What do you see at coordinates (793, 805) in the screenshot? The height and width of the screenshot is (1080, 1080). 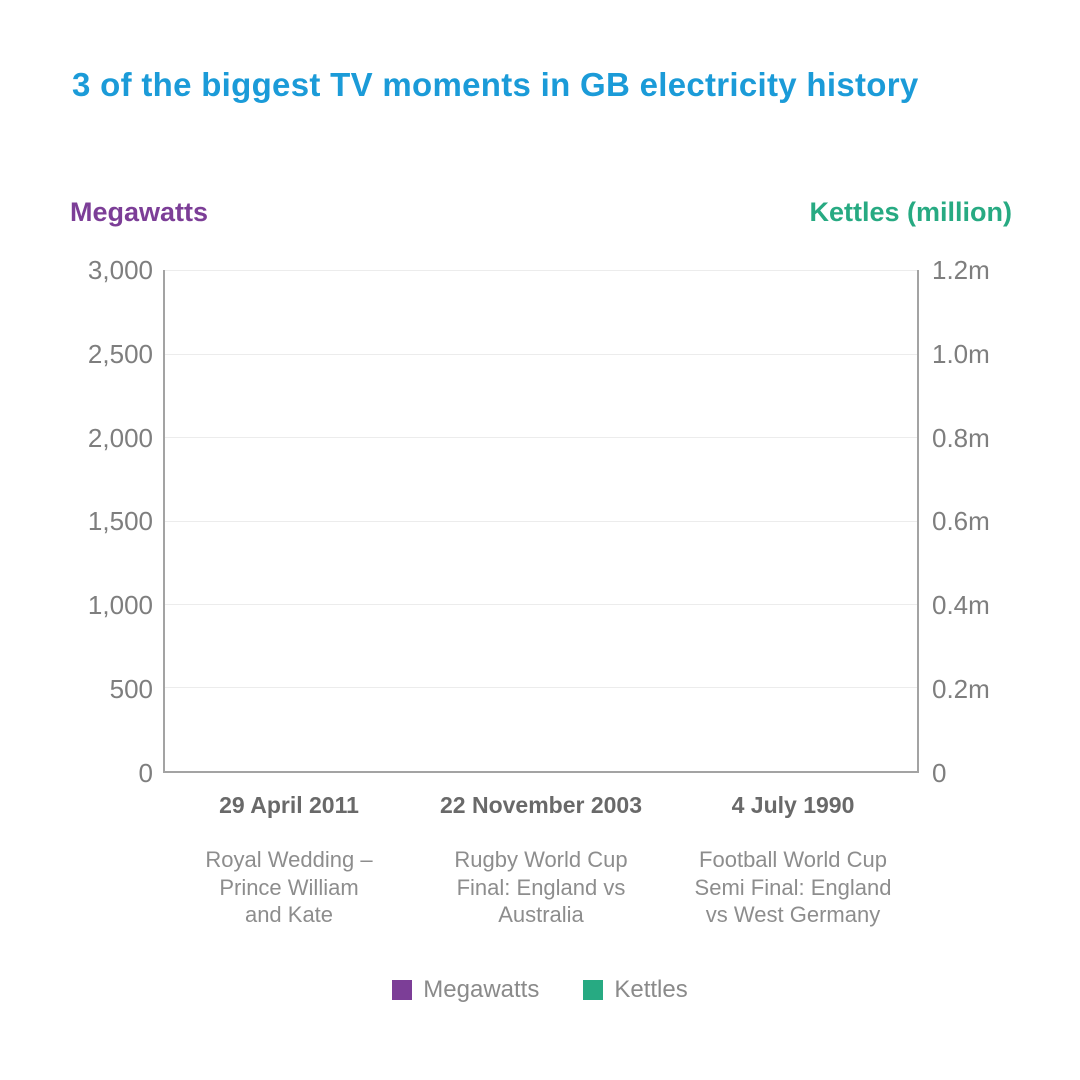 I see `category-date: 4 July 1990` at bounding box center [793, 805].